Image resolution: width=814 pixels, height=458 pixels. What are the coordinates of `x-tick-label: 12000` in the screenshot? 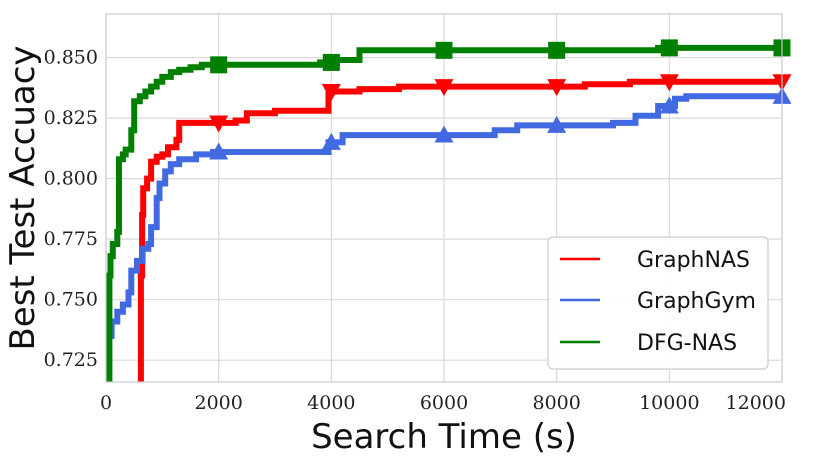 It's located at (756, 403).